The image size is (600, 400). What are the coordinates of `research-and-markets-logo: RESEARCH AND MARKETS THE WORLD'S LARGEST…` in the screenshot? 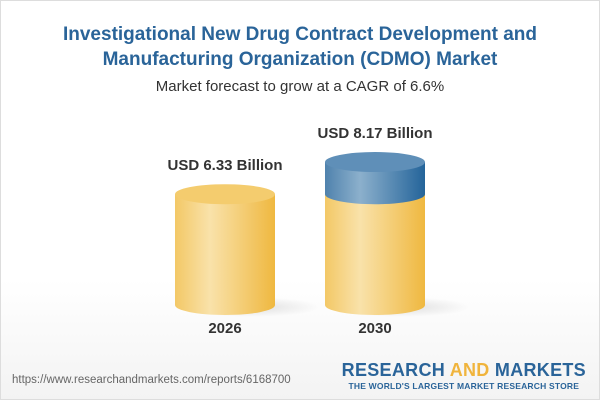 It's located at (463, 375).